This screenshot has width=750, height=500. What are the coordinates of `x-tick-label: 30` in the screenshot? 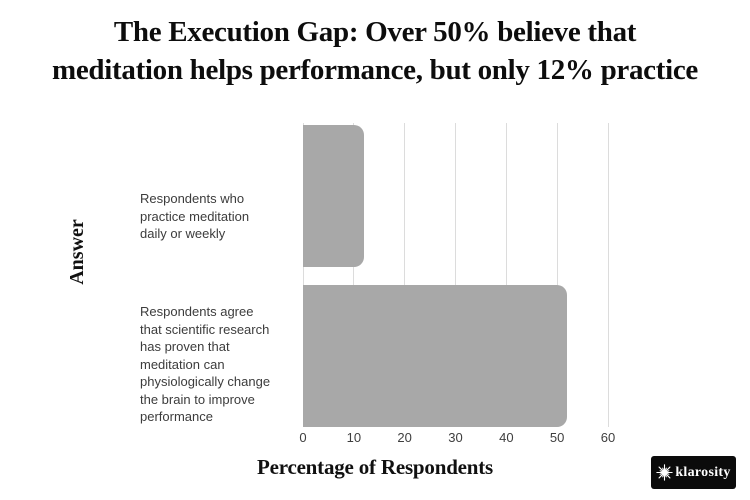 It's located at (455, 437).